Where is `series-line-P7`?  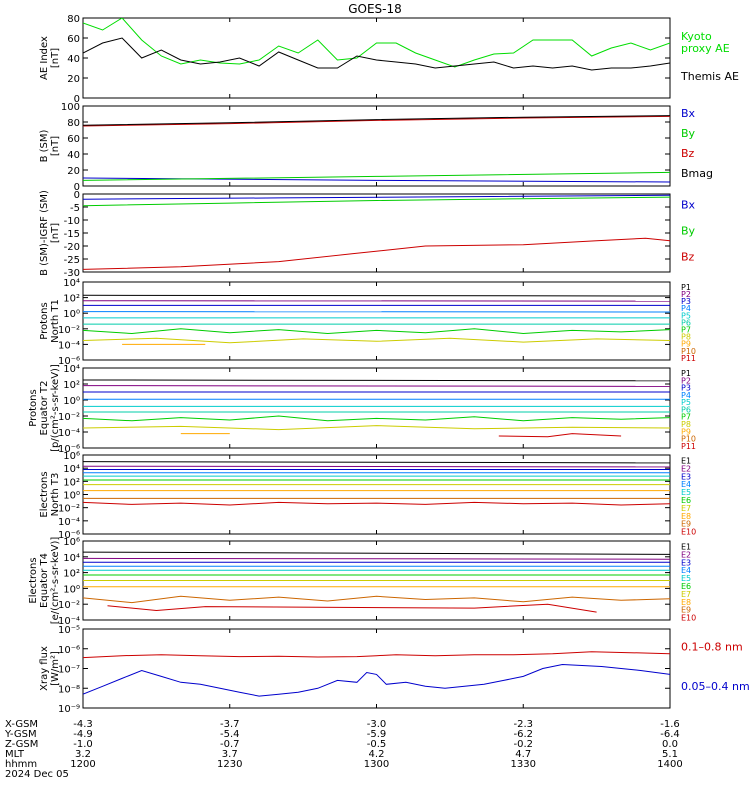 series-line-P7 is located at coordinates (376, 418).